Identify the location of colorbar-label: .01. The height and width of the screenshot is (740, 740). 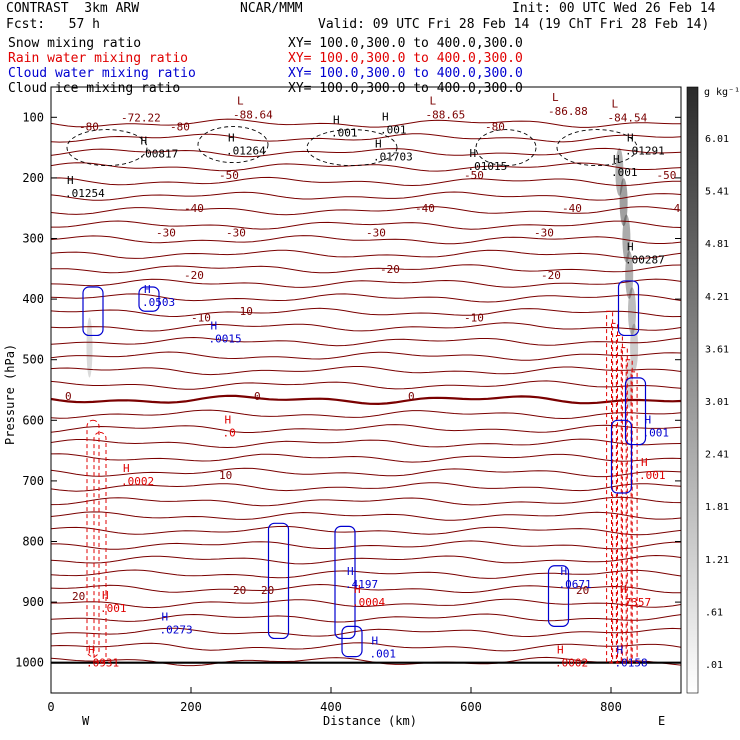
(714, 665).